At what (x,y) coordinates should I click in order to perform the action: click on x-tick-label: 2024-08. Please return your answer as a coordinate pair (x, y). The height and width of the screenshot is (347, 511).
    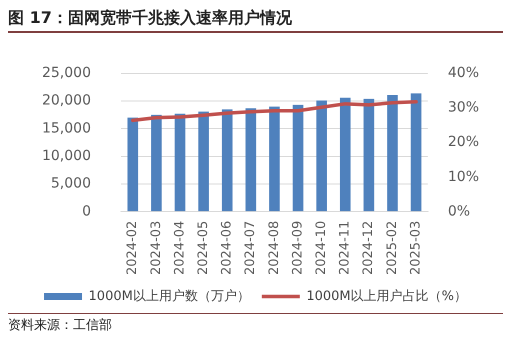
    Looking at the image, I should click on (274, 248).